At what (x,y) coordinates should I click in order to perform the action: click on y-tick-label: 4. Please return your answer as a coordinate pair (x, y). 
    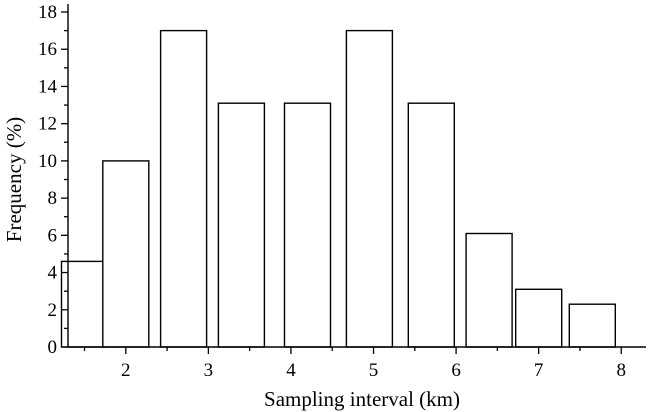
    Looking at the image, I should click on (53, 273).